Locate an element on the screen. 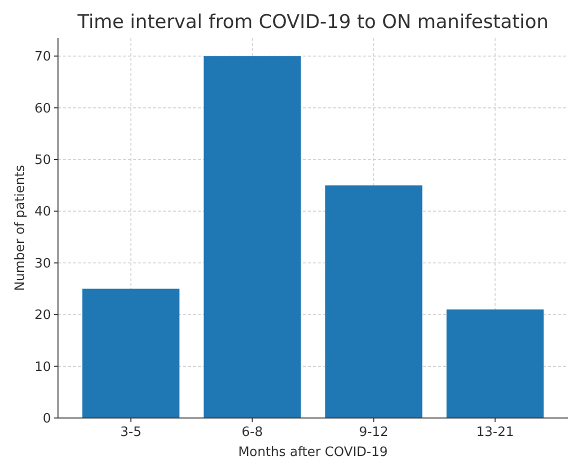 The height and width of the screenshot is (470, 580). y-tick-label: 60 is located at coordinates (42, 108).